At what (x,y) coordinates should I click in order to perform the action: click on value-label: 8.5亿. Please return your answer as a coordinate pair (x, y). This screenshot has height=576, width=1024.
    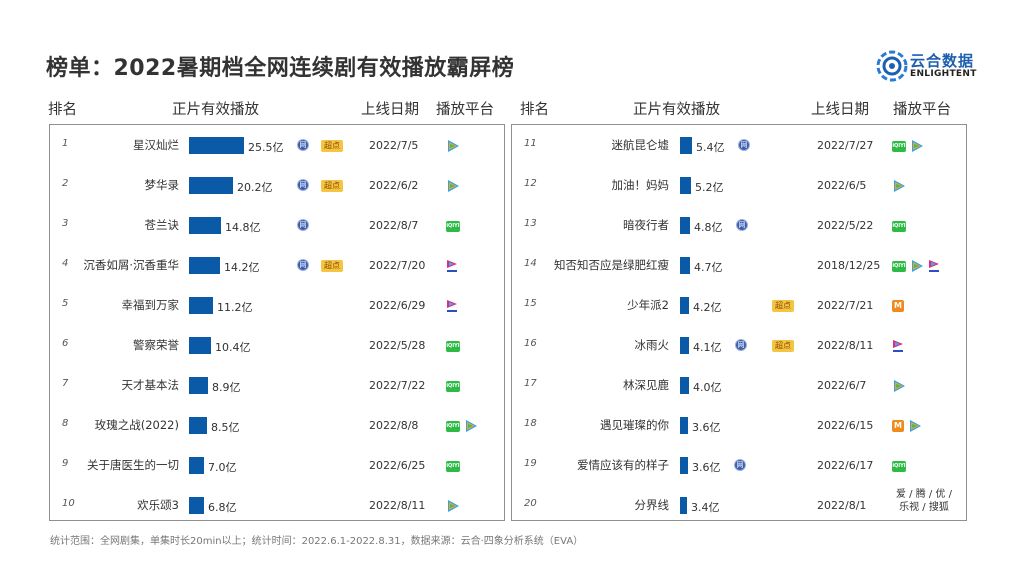
    Looking at the image, I should click on (225, 427).